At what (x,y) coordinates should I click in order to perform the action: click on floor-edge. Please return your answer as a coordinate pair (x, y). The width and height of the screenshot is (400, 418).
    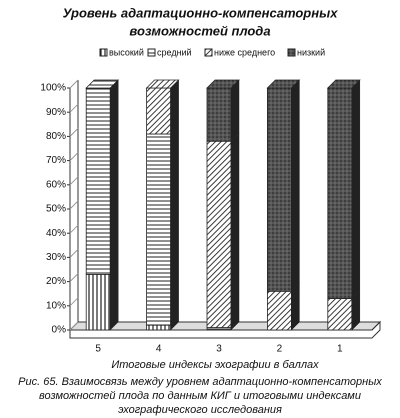
    Looking at the image, I should click on (225, 329).